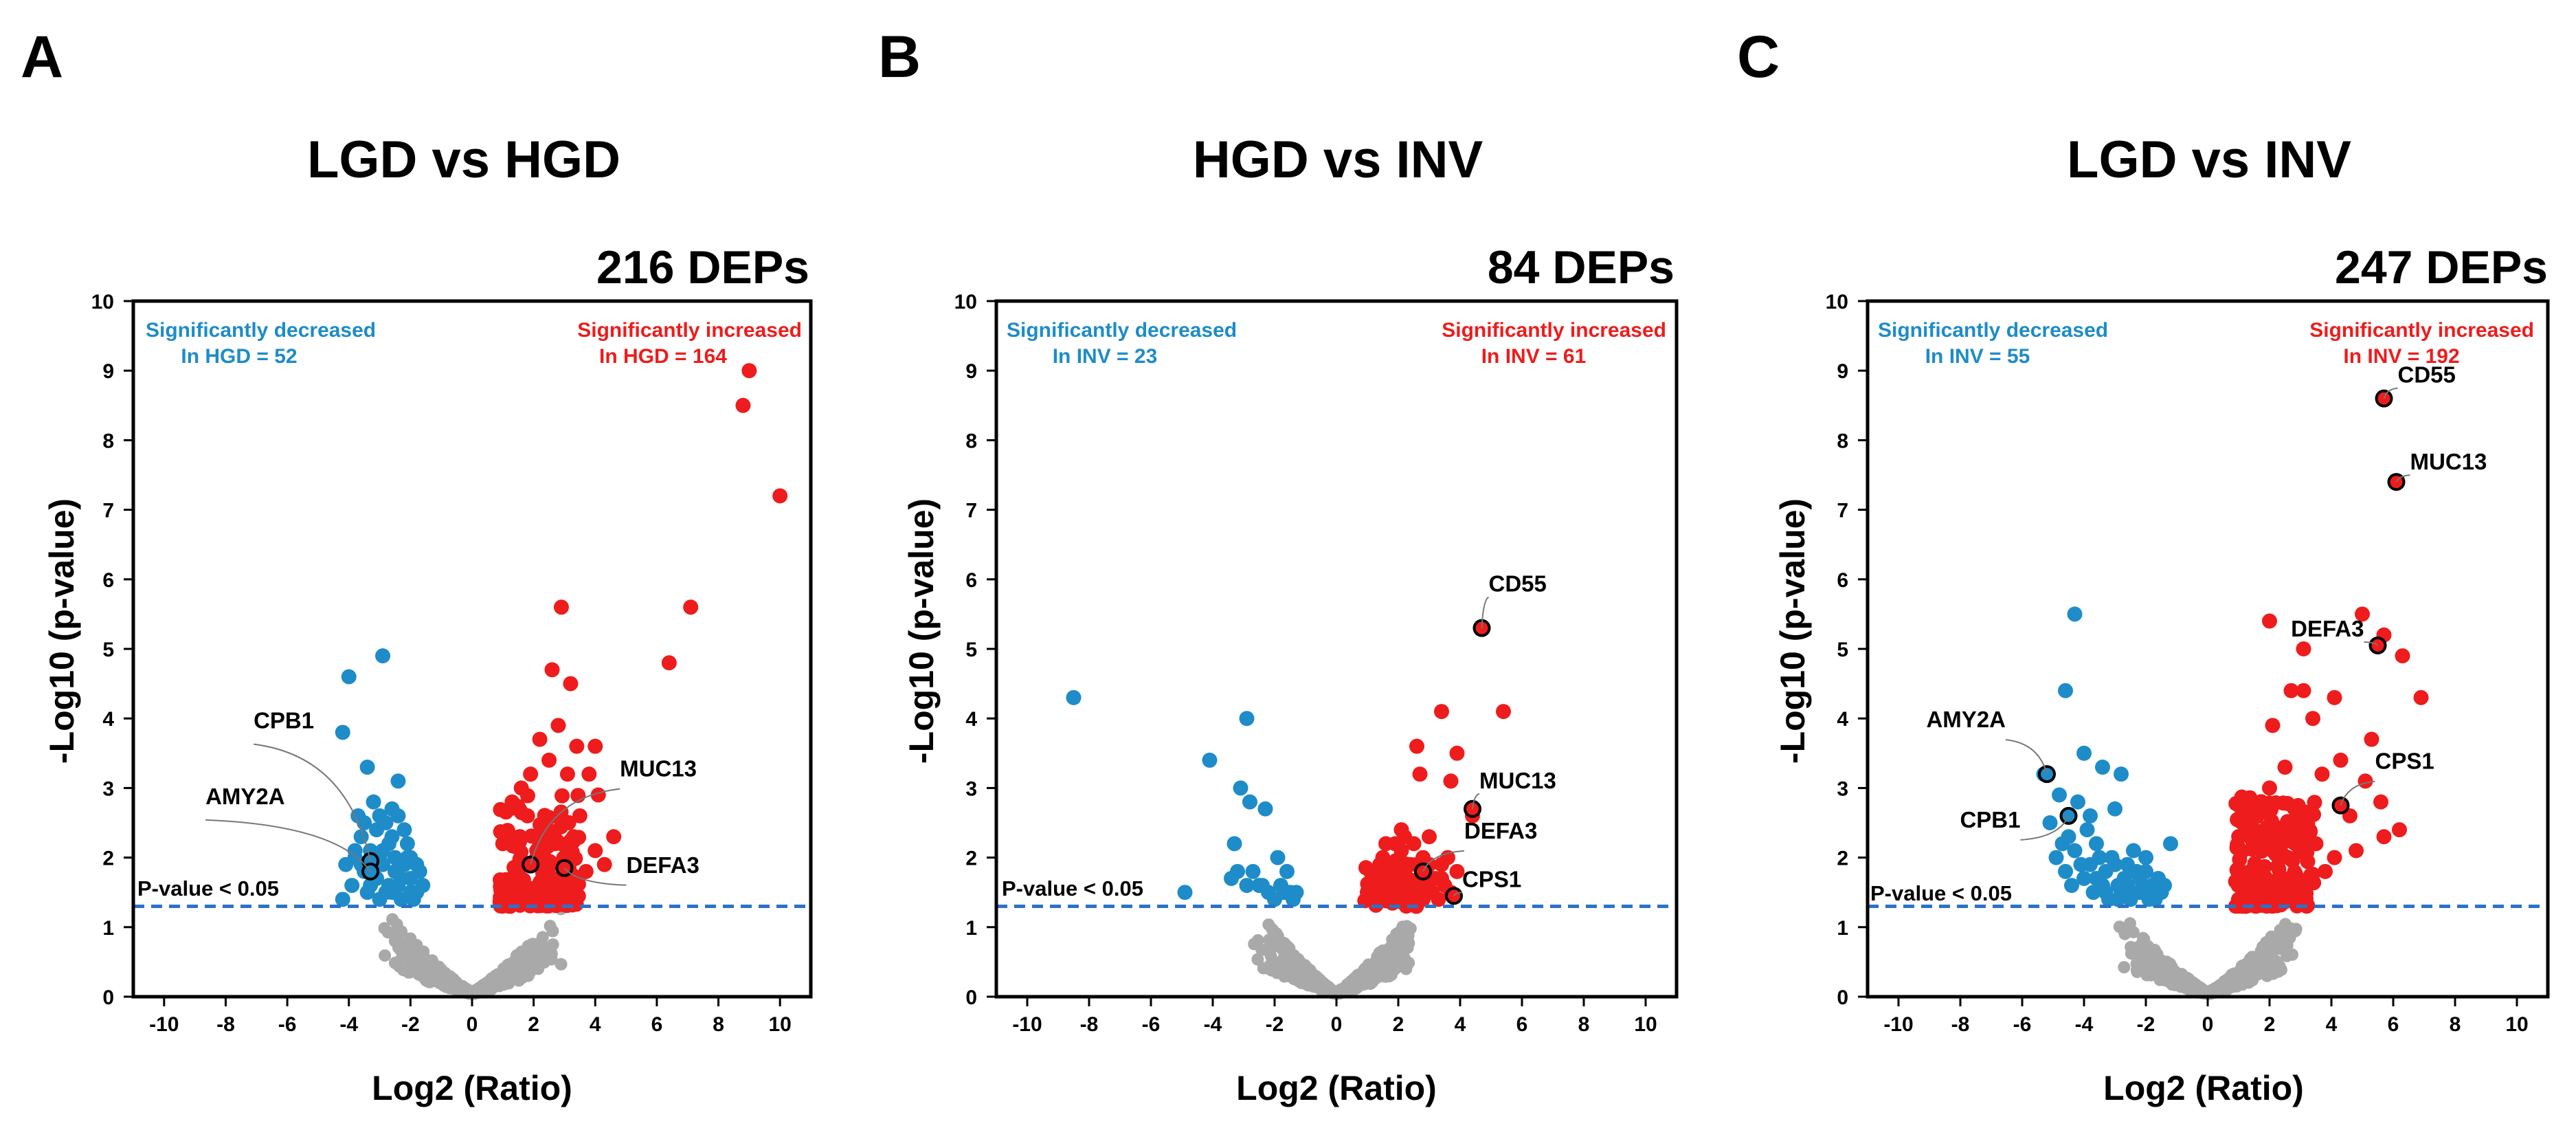 This screenshot has height=1128, width=2576. What do you see at coordinates (1275, 1024) in the screenshot?
I see `x-tick-label: -2` at bounding box center [1275, 1024].